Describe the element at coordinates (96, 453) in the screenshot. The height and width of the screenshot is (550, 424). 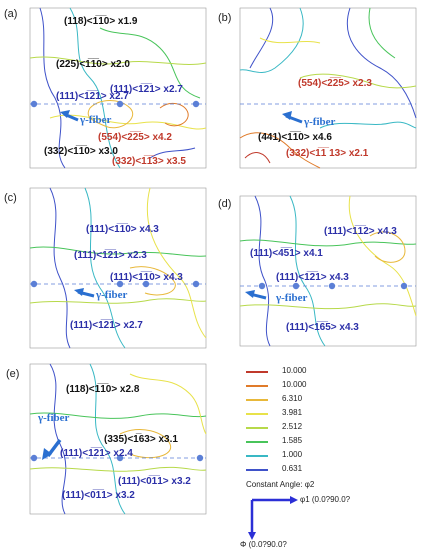
I see `annotation: (111)<1̅2̅1> x2.4` at that location.